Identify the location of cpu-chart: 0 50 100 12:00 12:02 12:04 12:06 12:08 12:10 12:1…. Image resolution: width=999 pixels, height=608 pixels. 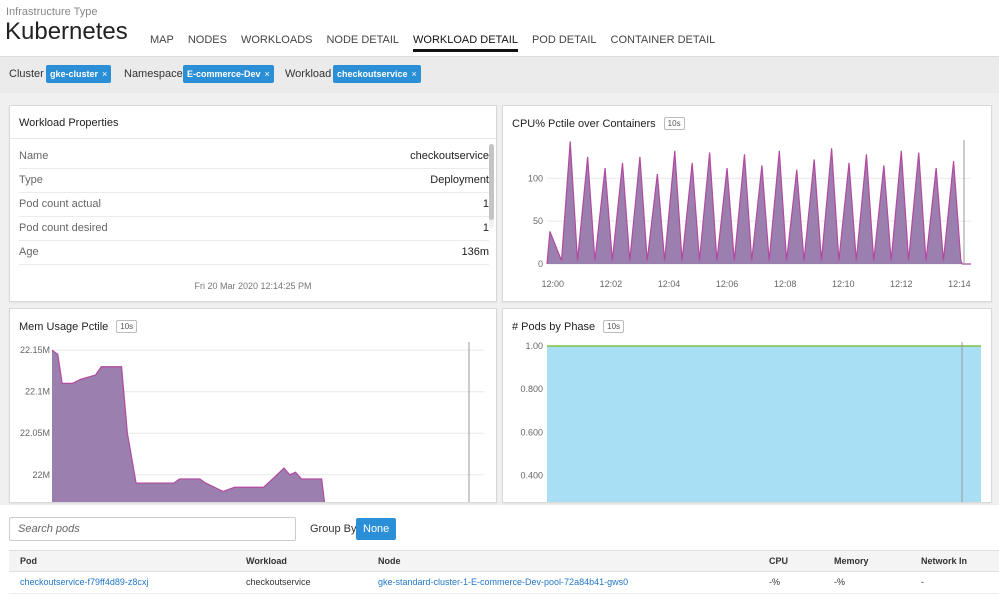
(749, 214).